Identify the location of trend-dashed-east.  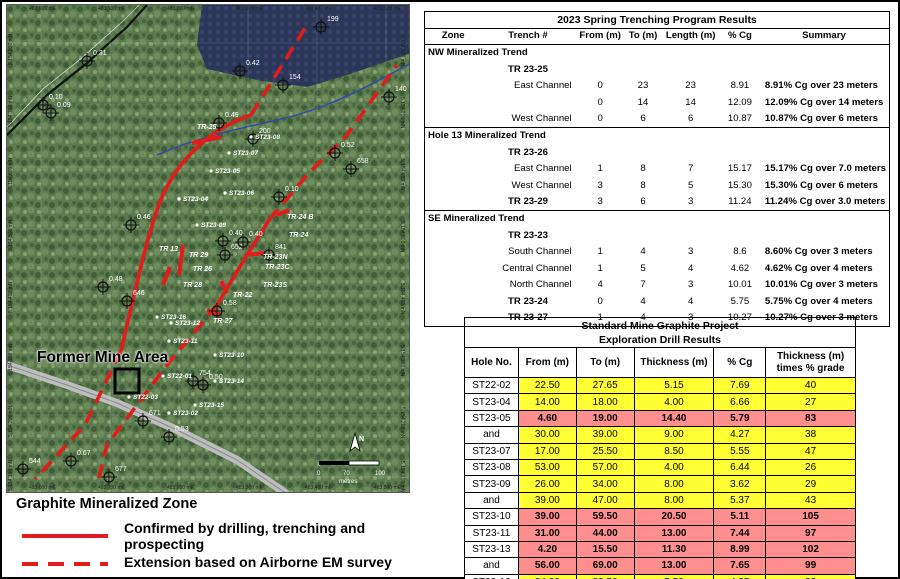
(333, 142).